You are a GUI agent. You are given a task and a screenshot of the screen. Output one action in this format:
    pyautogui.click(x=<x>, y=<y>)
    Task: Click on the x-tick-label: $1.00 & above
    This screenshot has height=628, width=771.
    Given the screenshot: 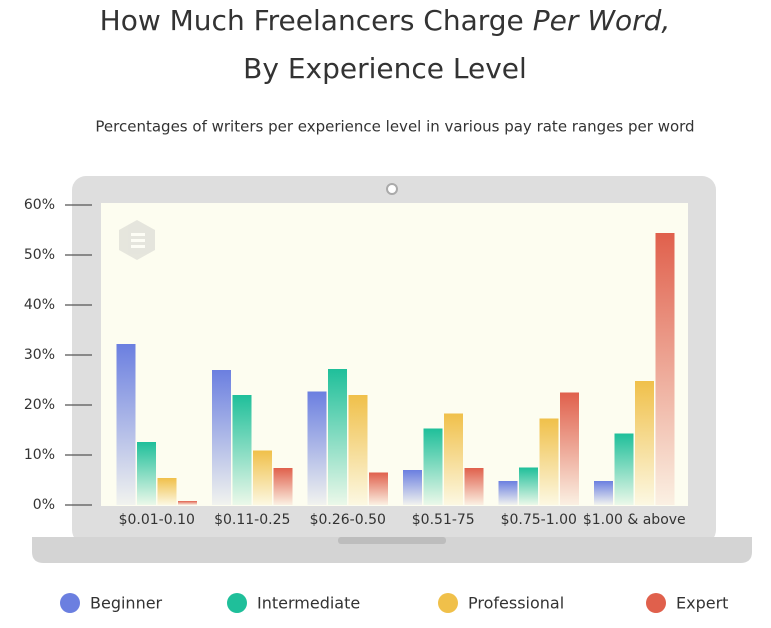 What is the action you would take?
    pyautogui.click(x=634, y=520)
    